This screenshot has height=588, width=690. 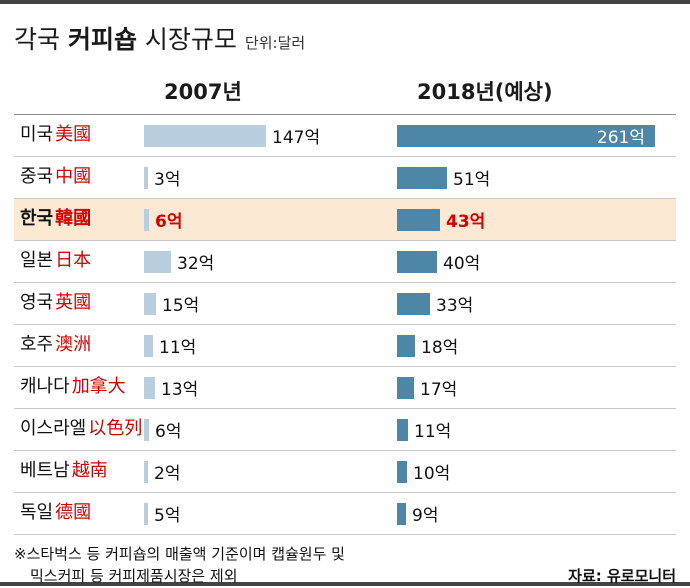 What do you see at coordinates (485, 92) in the screenshot?
I see `column-header-2018: 2018년(예상)` at bounding box center [485, 92].